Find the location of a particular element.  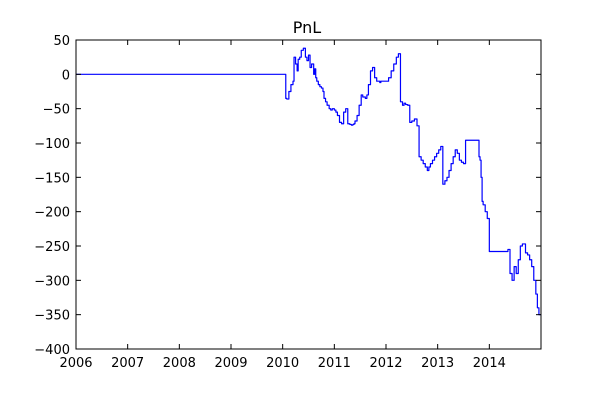

y-tick-label: −150 is located at coordinates (52, 178).